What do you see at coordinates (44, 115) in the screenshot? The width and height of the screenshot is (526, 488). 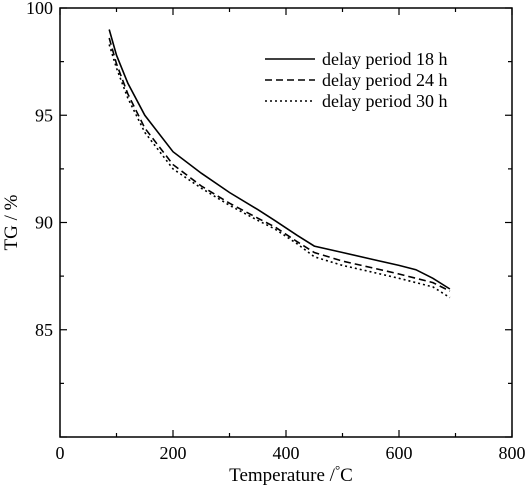 I see `y-tick-label: 95` at bounding box center [44, 115].